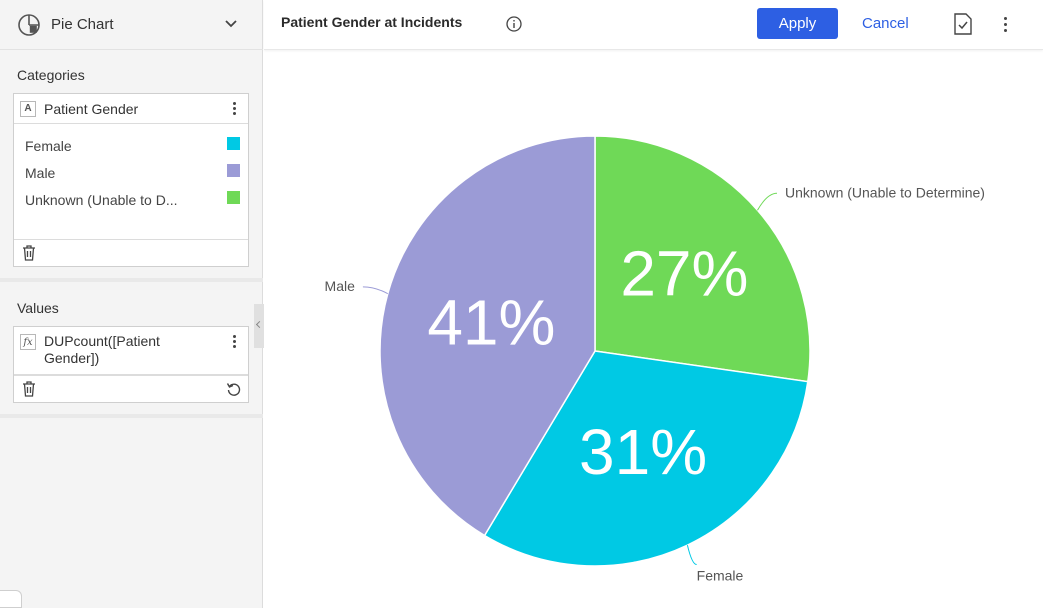  I want to click on collapse-panel-handle, so click(259, 326).